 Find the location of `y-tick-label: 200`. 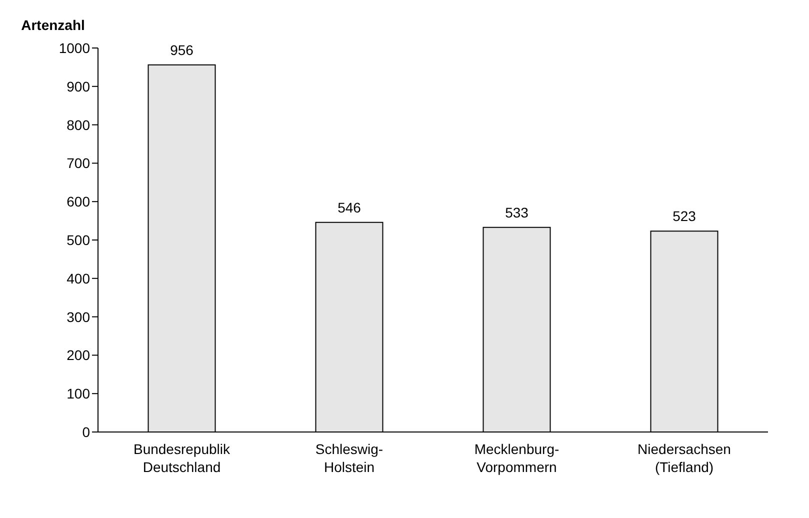

y-tick-label: 200 is located at coordinates (78, 355).